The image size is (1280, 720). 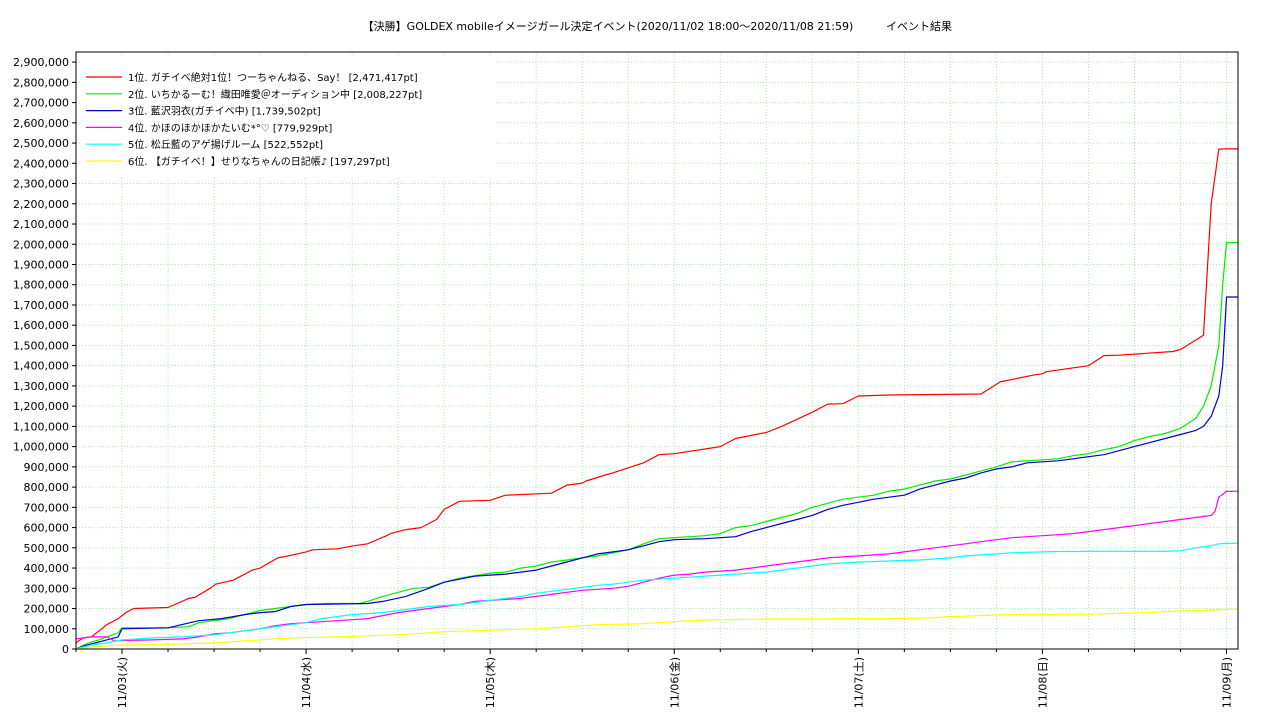 What do you see at coordinates (41, 204) in the screenshot?
I see `y-tick-label: 2,200,000` at bounding box center [41, 204].